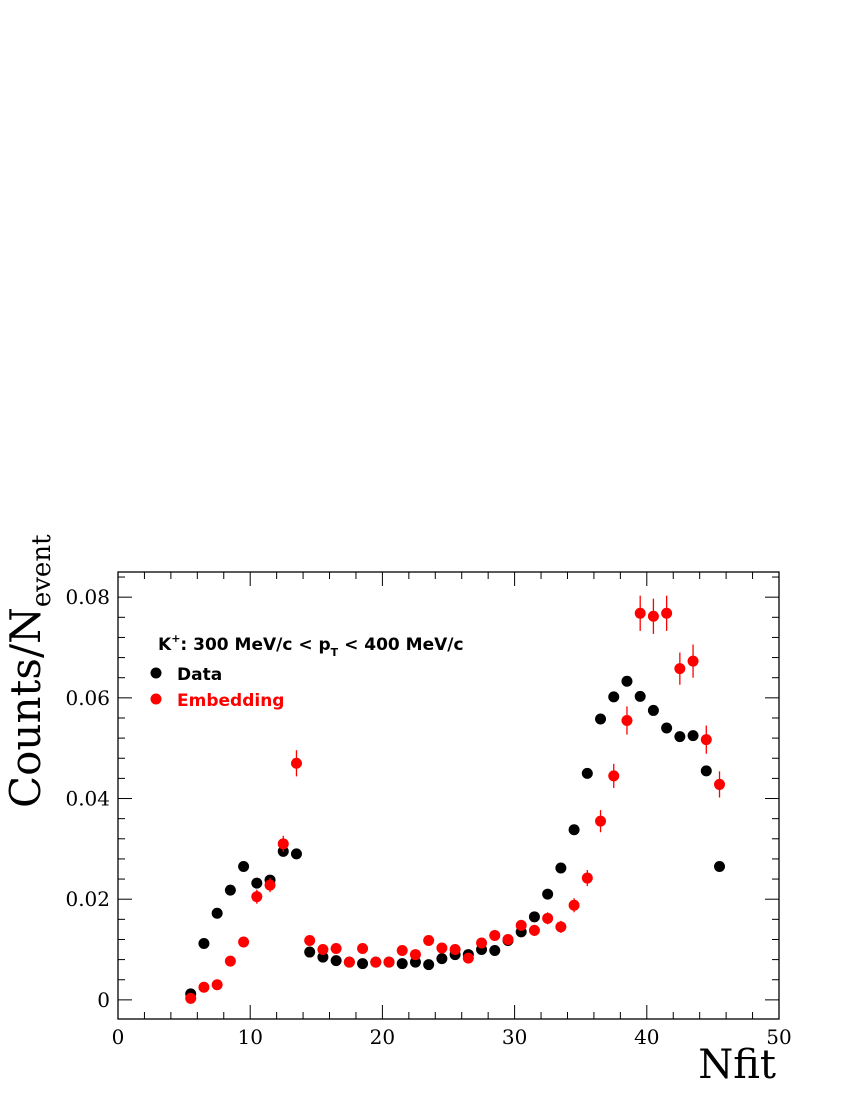  Describe the element at coordinates (87, 799) in the screenshot. I see `y-tick-label: 0.04` at that location.